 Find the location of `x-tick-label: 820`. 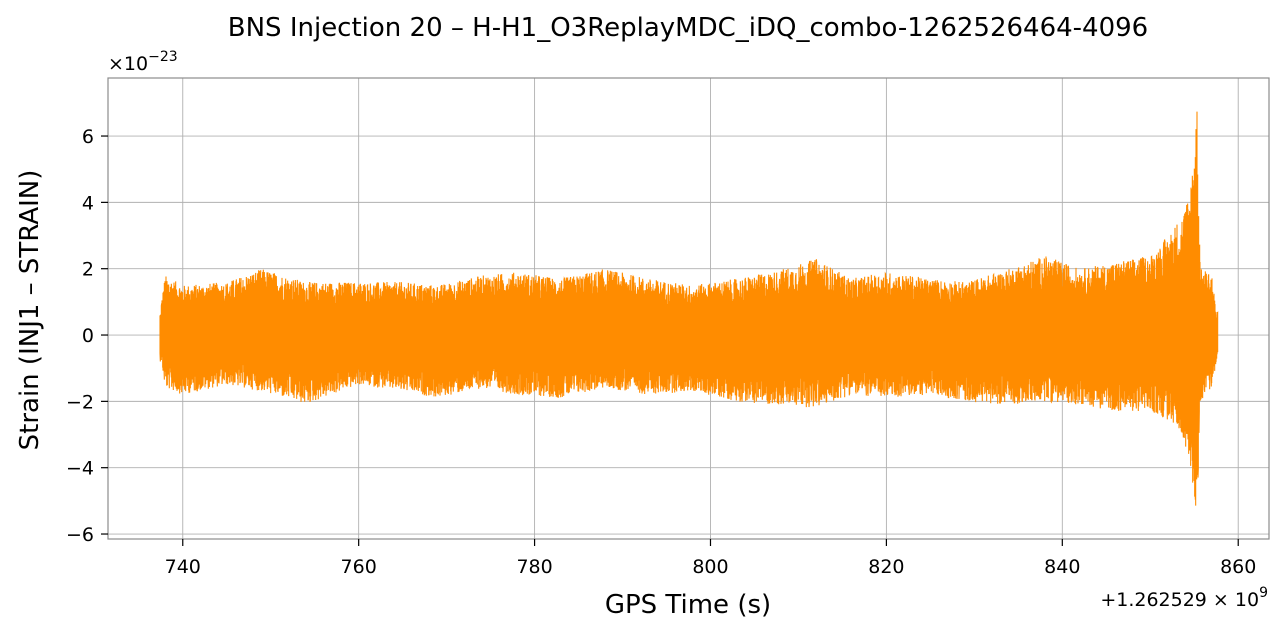

x-tick-label: 820 is located at coordinates (886, 567).